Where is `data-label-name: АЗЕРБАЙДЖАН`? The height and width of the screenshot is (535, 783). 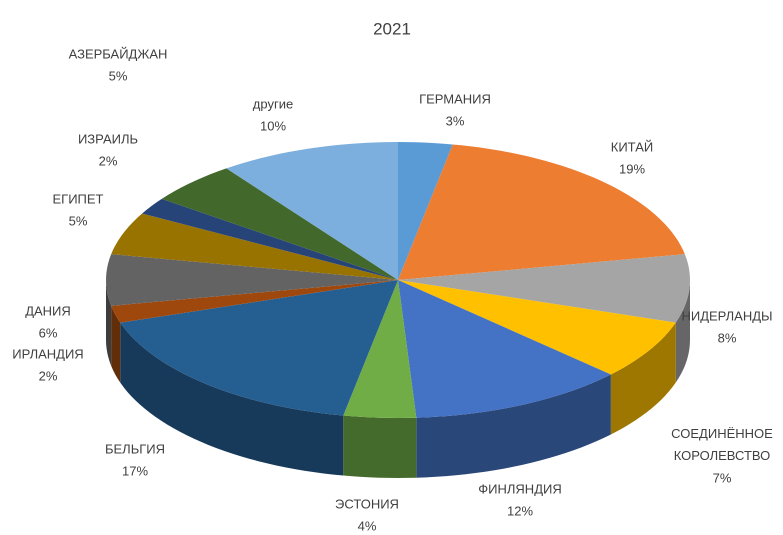 data-label-name: АЗЕРБАЙДЖАН is located at coordinates (118, 53).